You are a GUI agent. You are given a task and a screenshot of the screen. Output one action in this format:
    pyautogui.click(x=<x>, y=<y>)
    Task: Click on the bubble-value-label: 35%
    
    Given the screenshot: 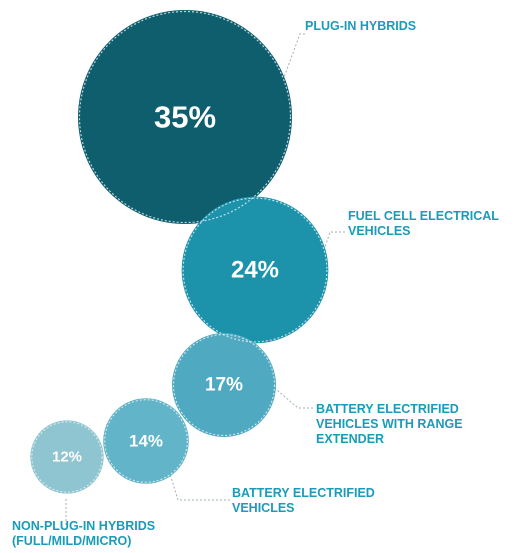 What is the action you would take?
    pyautogui.click(x=185, y=117)
    